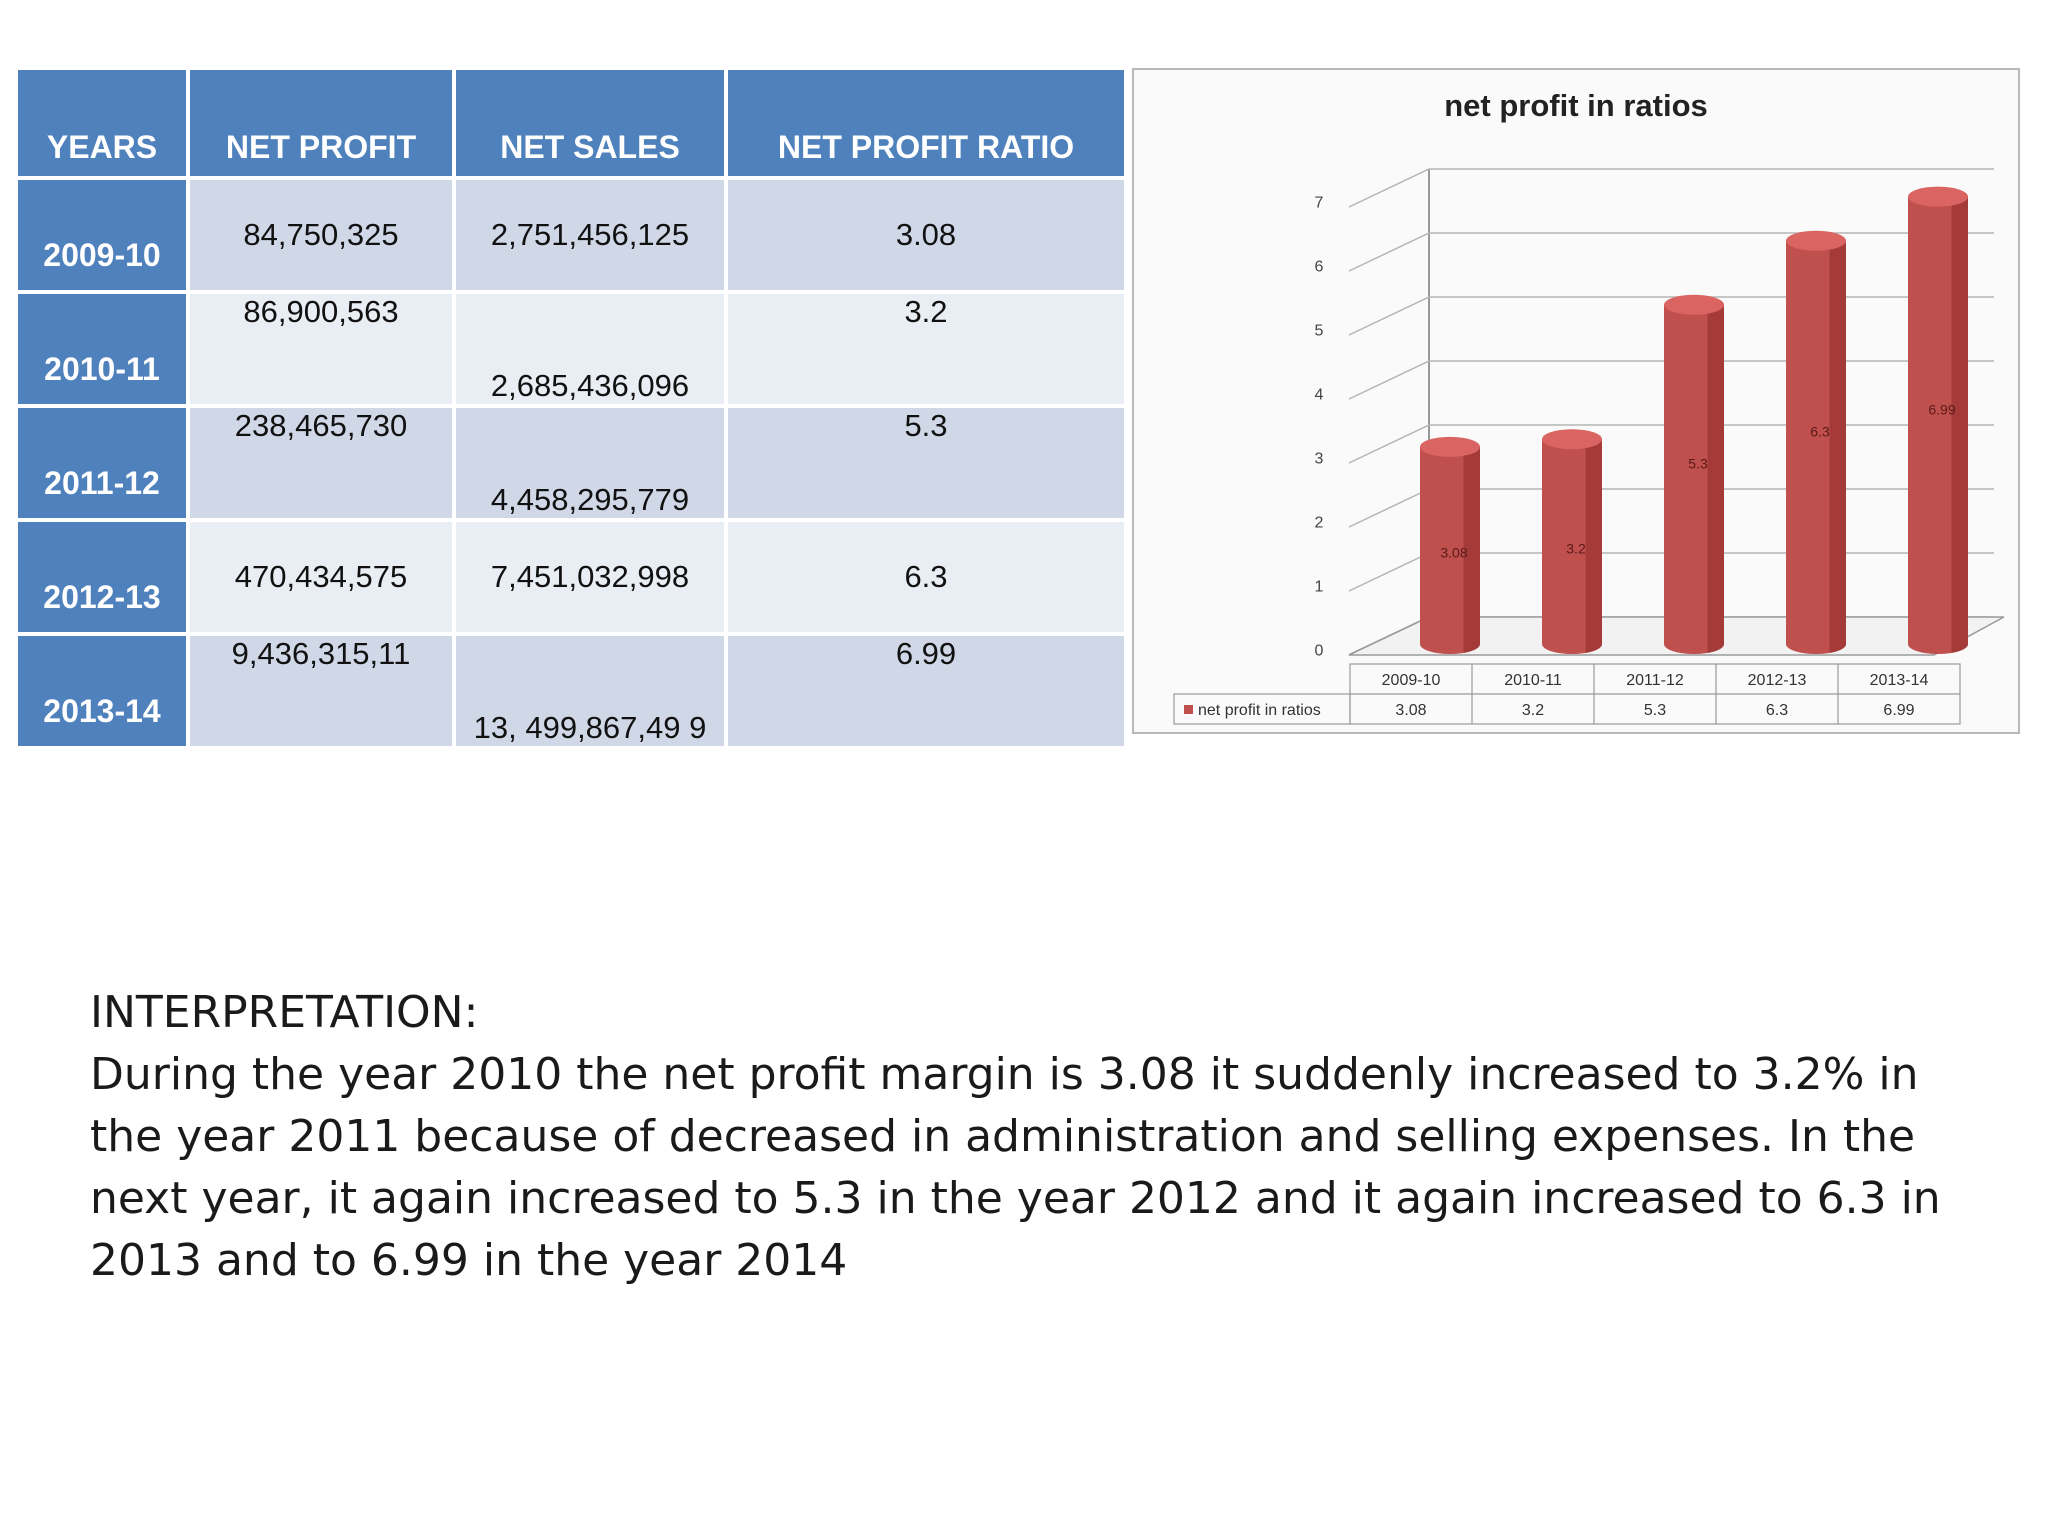 The width and height of the screenshot is (2048, 1536). I want to click on cell-ratio: 3.08, so click(926, 235).